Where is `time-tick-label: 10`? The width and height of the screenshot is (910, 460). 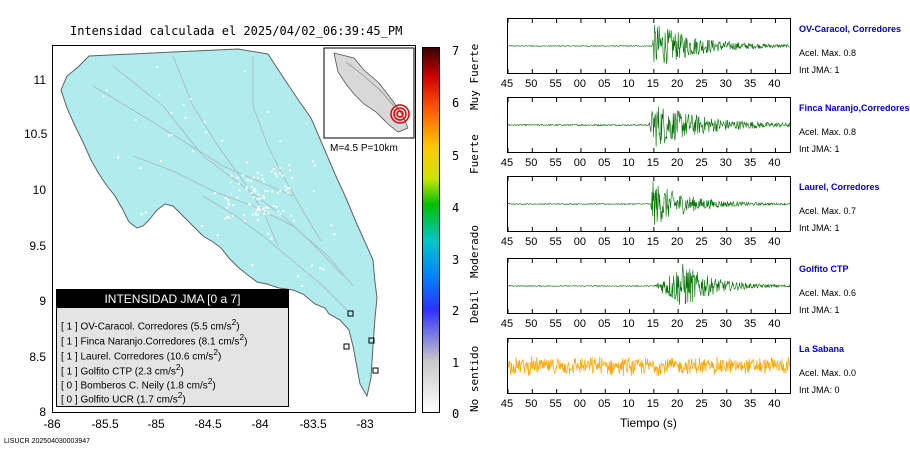 time-tick-label: 10 is located at coordinates (628, 84).